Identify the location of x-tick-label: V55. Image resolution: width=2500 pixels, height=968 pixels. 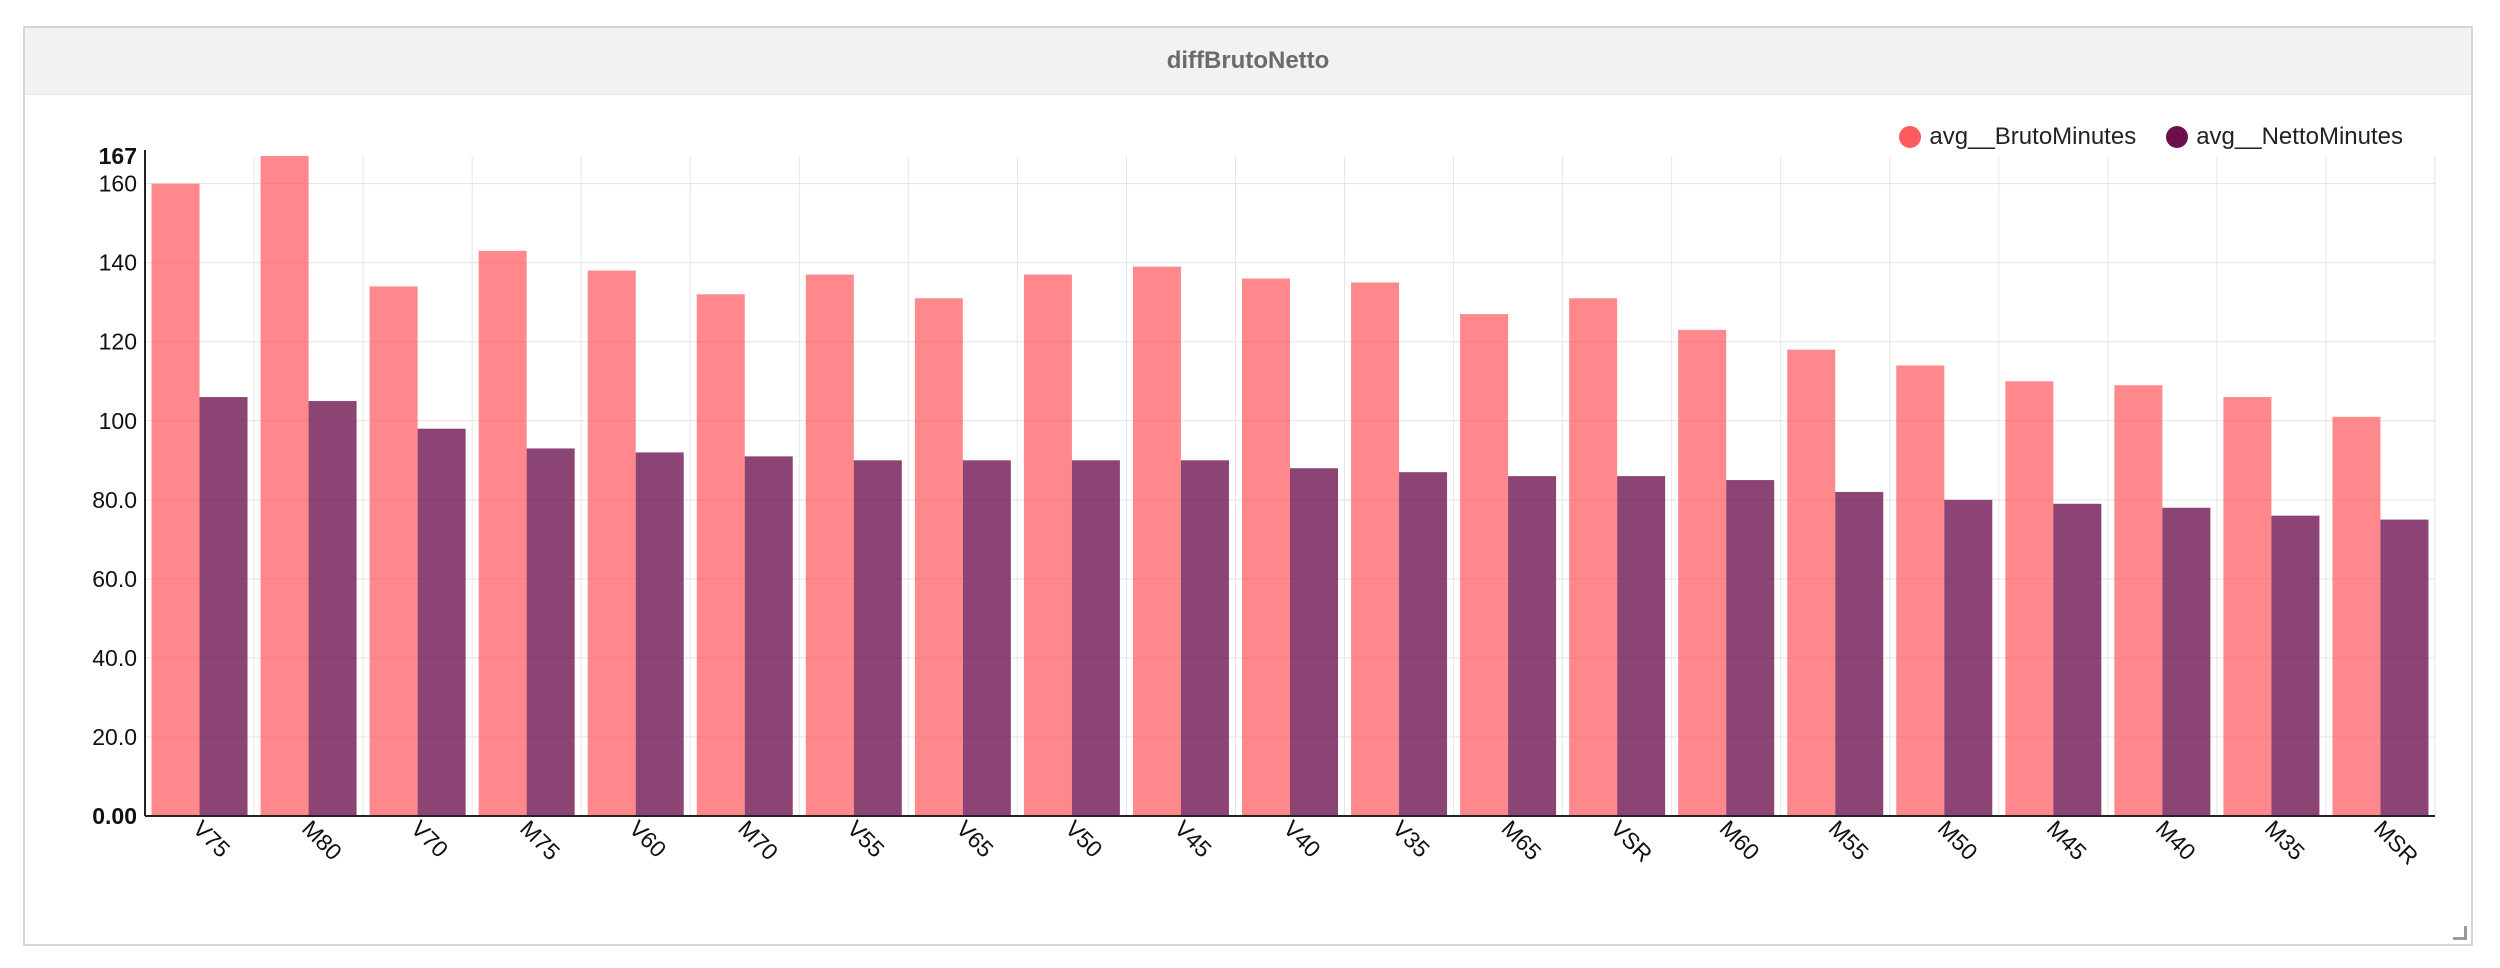
(865, 838).